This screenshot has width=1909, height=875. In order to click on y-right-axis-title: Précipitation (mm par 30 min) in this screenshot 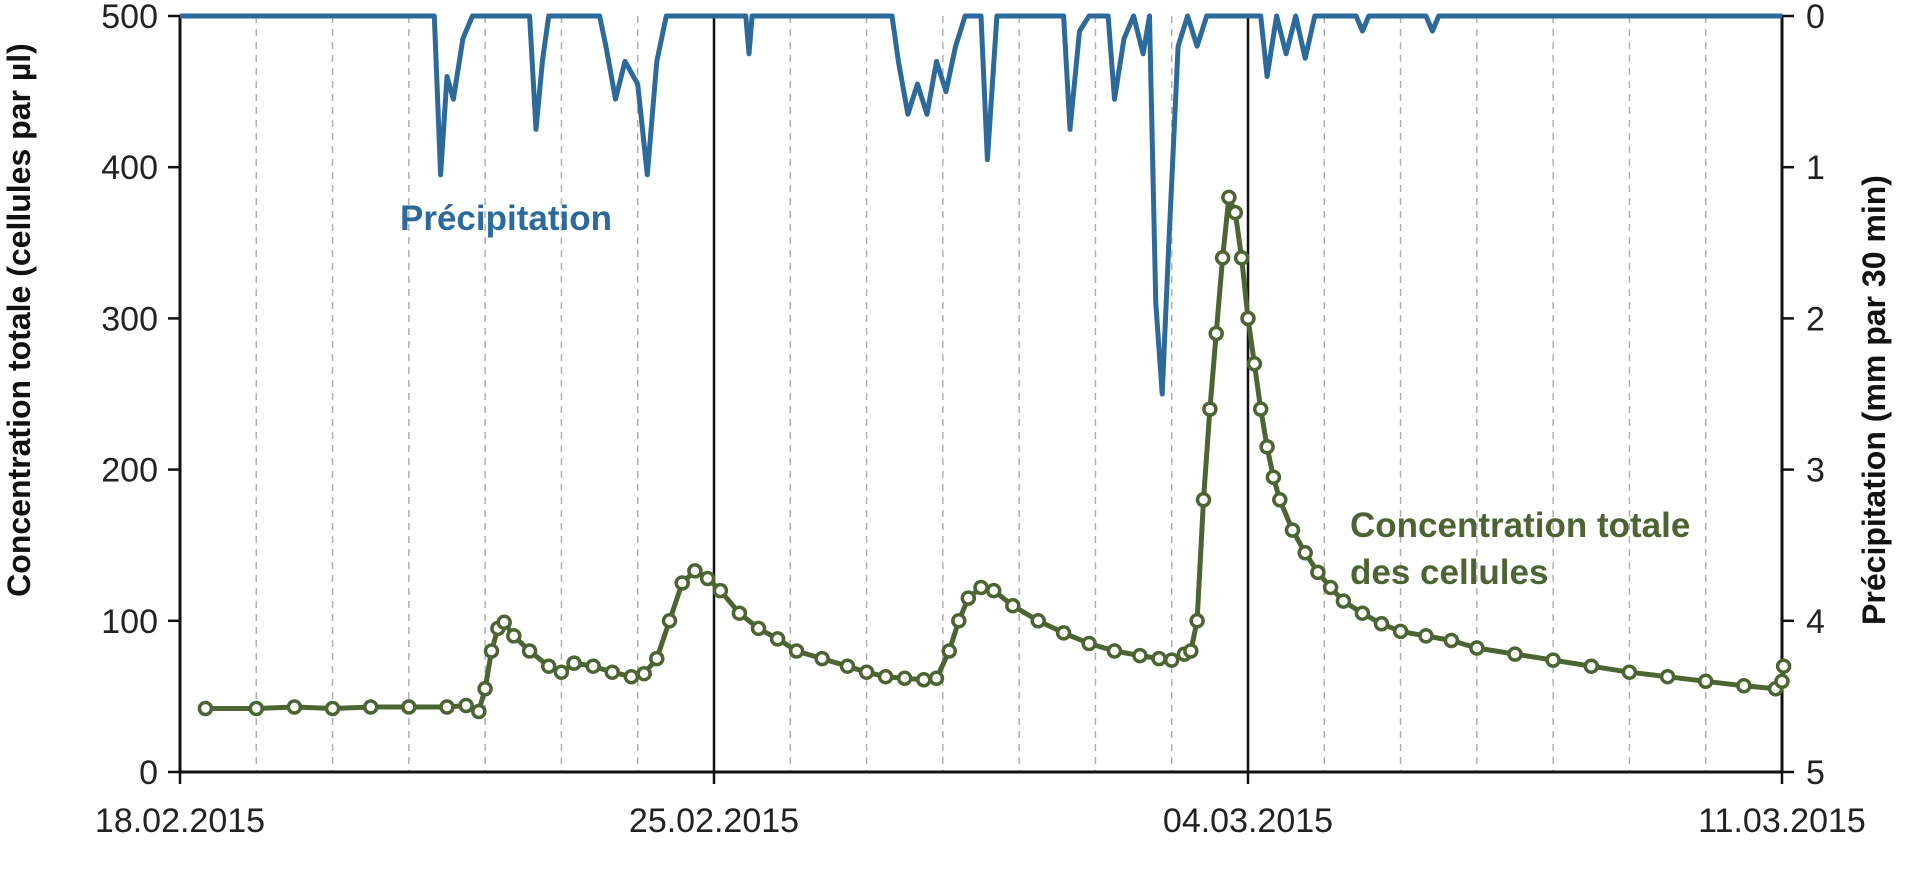, I will do `click(1874, 400)`.